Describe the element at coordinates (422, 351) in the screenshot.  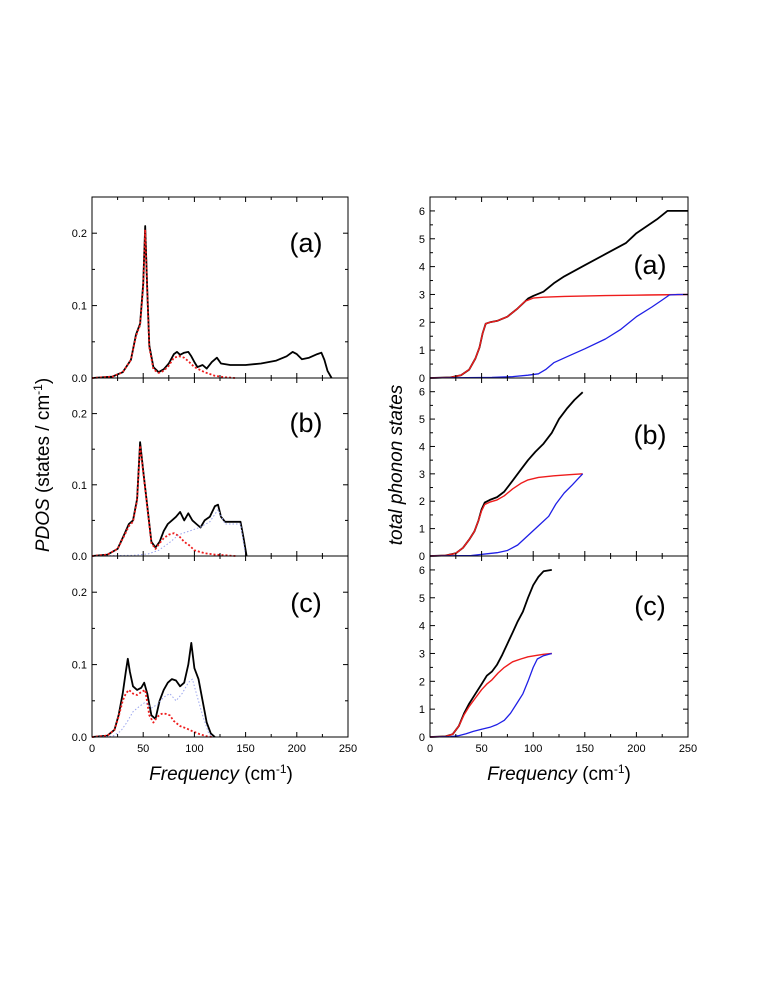
I see `cum-a-y-tick-label: 1` at that location.